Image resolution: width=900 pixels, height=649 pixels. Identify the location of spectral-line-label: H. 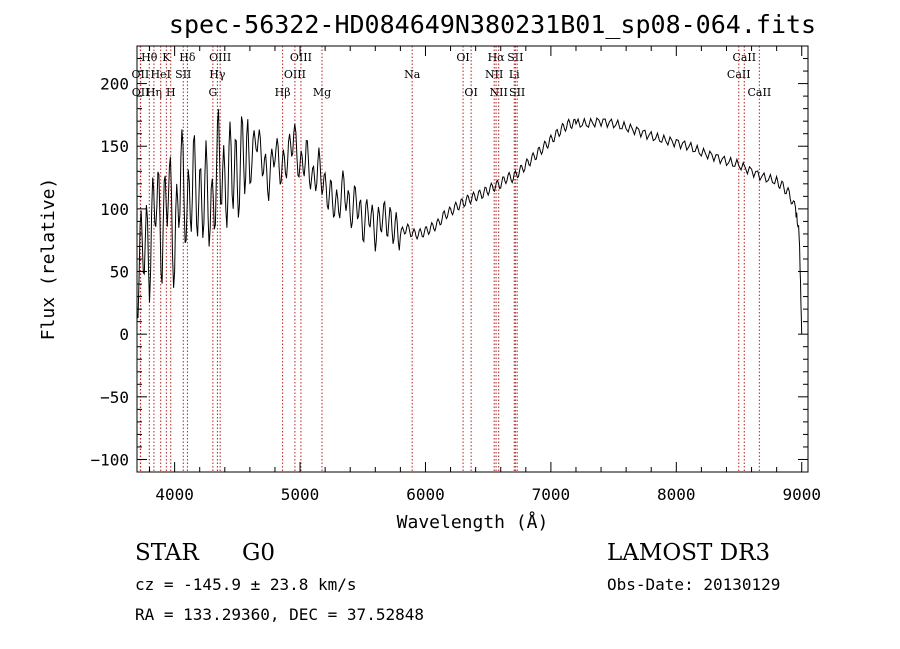
(171, 92).